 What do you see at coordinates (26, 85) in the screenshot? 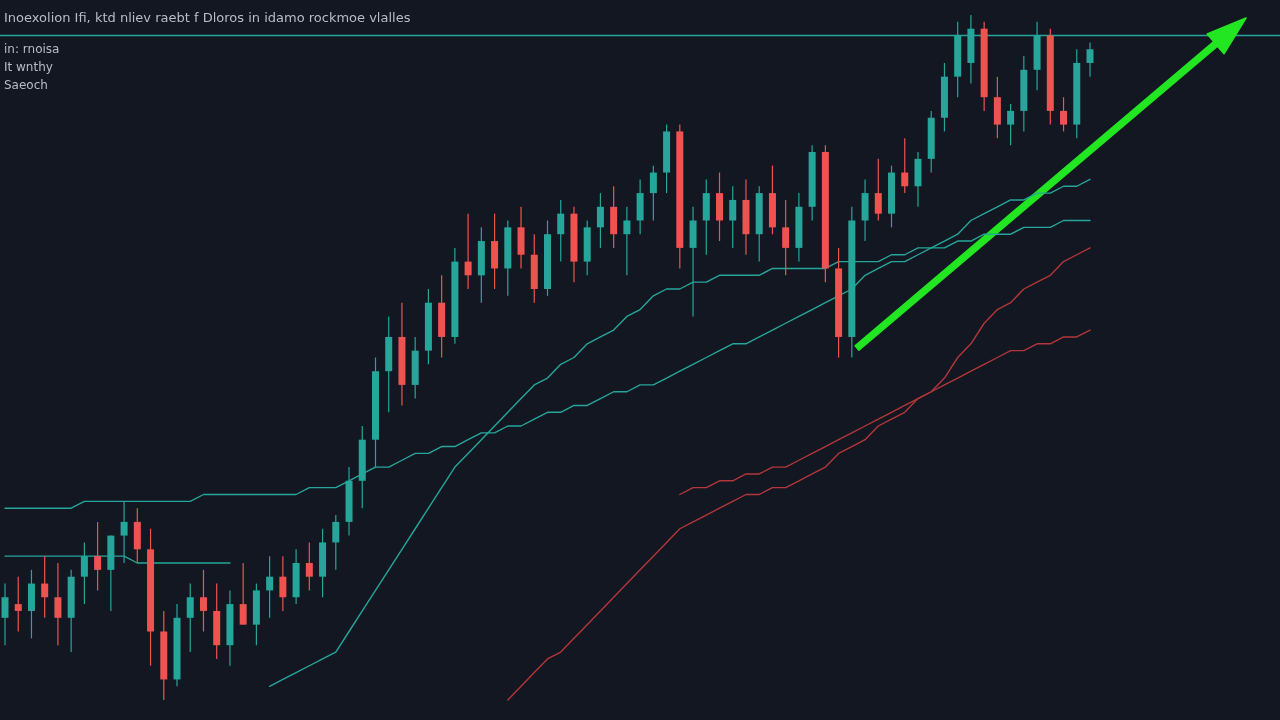
I see `annotation: Saeoch` at bounding box center [26, 85].